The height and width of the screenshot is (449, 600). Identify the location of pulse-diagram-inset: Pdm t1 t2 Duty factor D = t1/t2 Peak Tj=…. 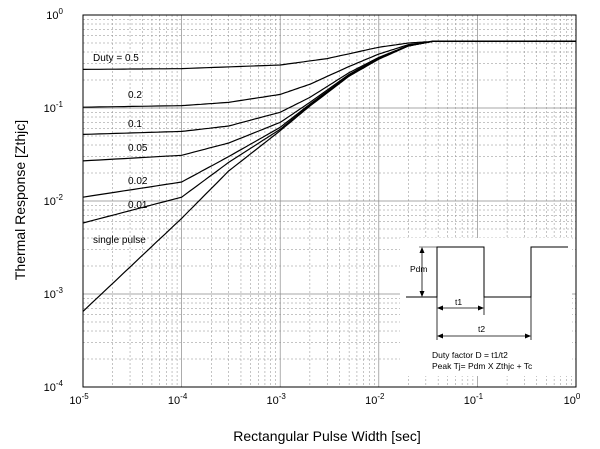
(486, 307).